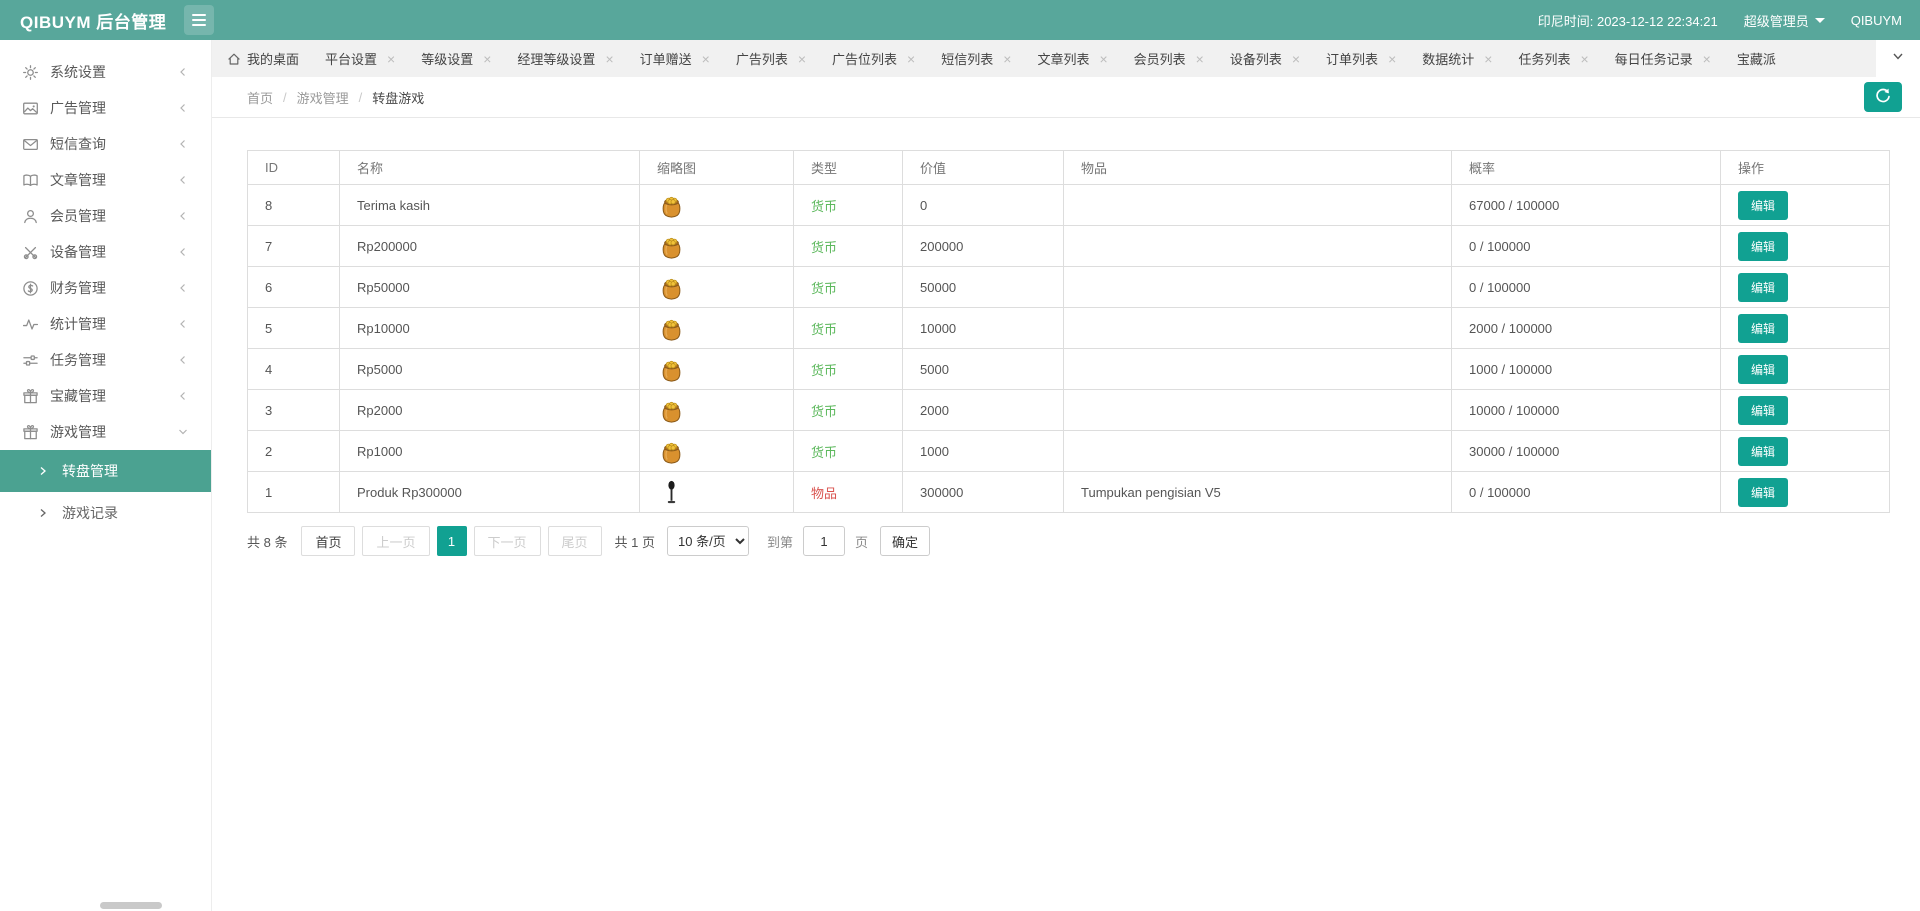 This screenshot has height=911, width=1920. Describe the element at coordinates (78, 396) in the screenshot. I see `sidebar-item-label: 宝藏管理` at that location.